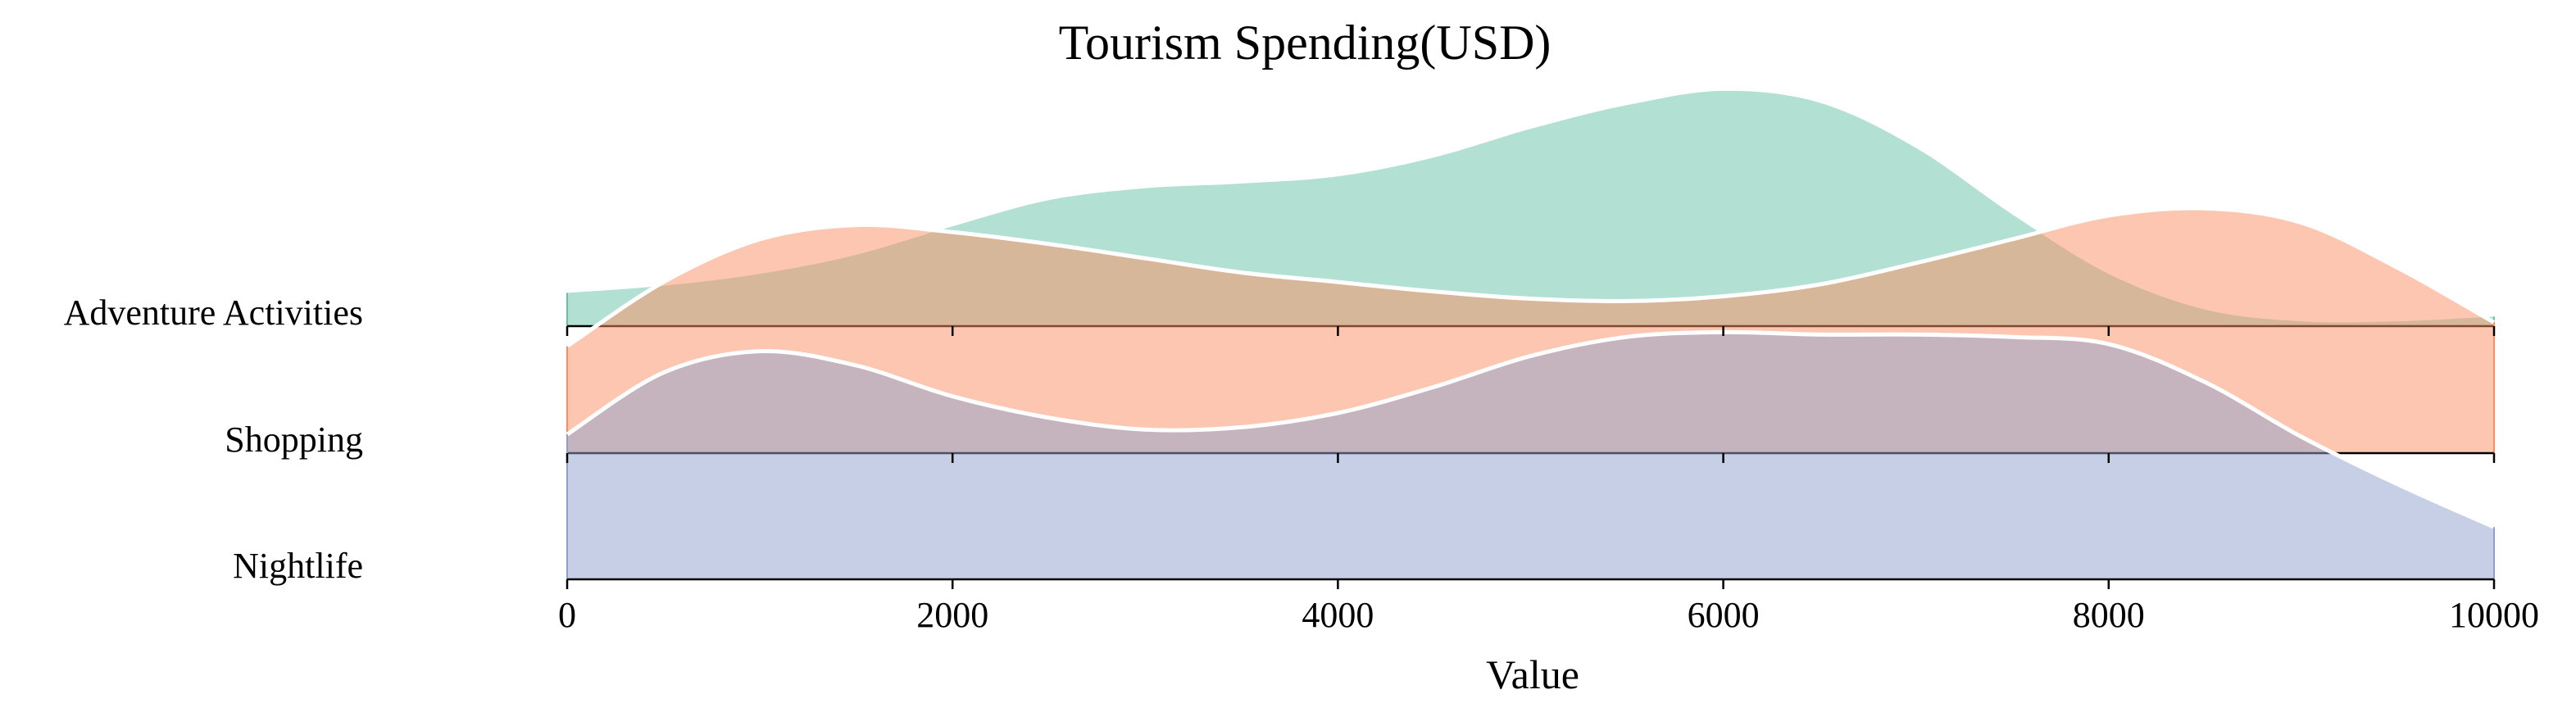 This screenshot has width=2576, height=726. I want to click on x-tick-label: 0, so click(567, 615).